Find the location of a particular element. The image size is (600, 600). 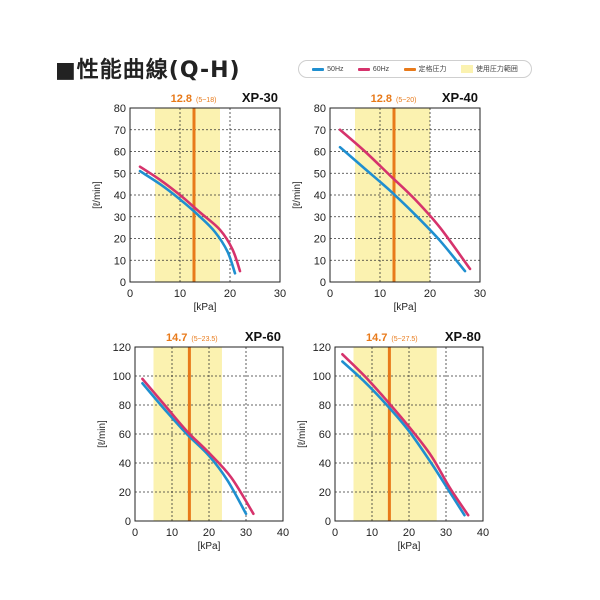

model-label: XP-60 is located at coordinates (263, 336).